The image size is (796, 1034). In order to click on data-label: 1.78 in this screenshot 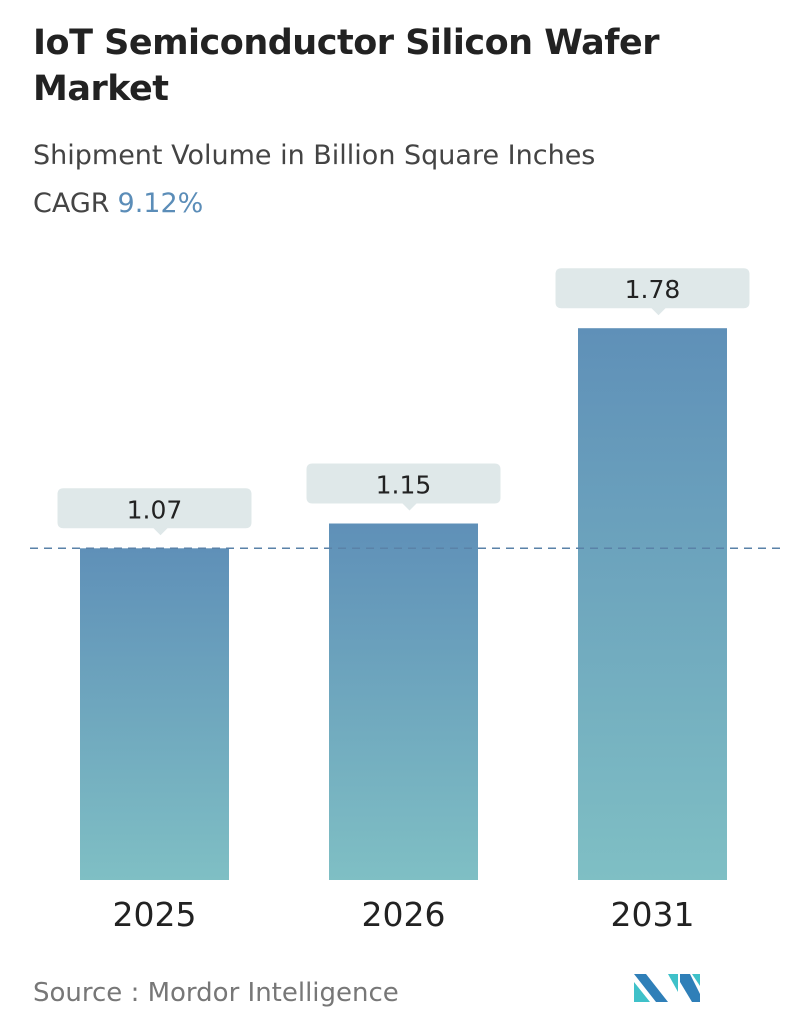, I will do `click(653, 289)`.